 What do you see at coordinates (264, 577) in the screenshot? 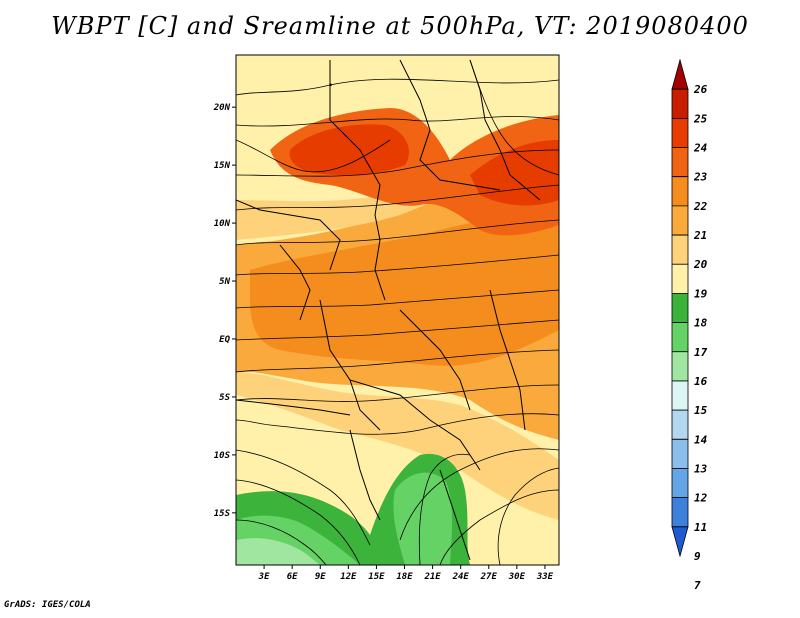
I see `lon-tick-label: 3E` at bounding box center [264, 577].